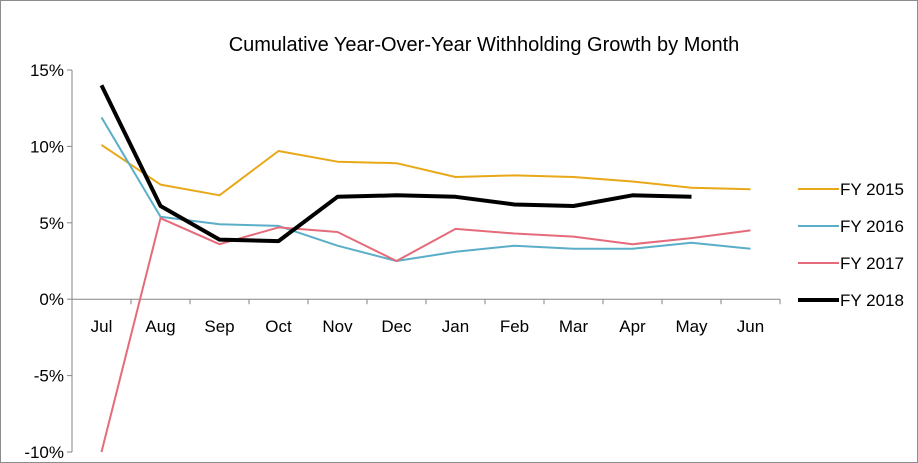  Describe the element at coordinates (750, 326) in the screenshot. I see `x-tick-label: Jun` at that location.